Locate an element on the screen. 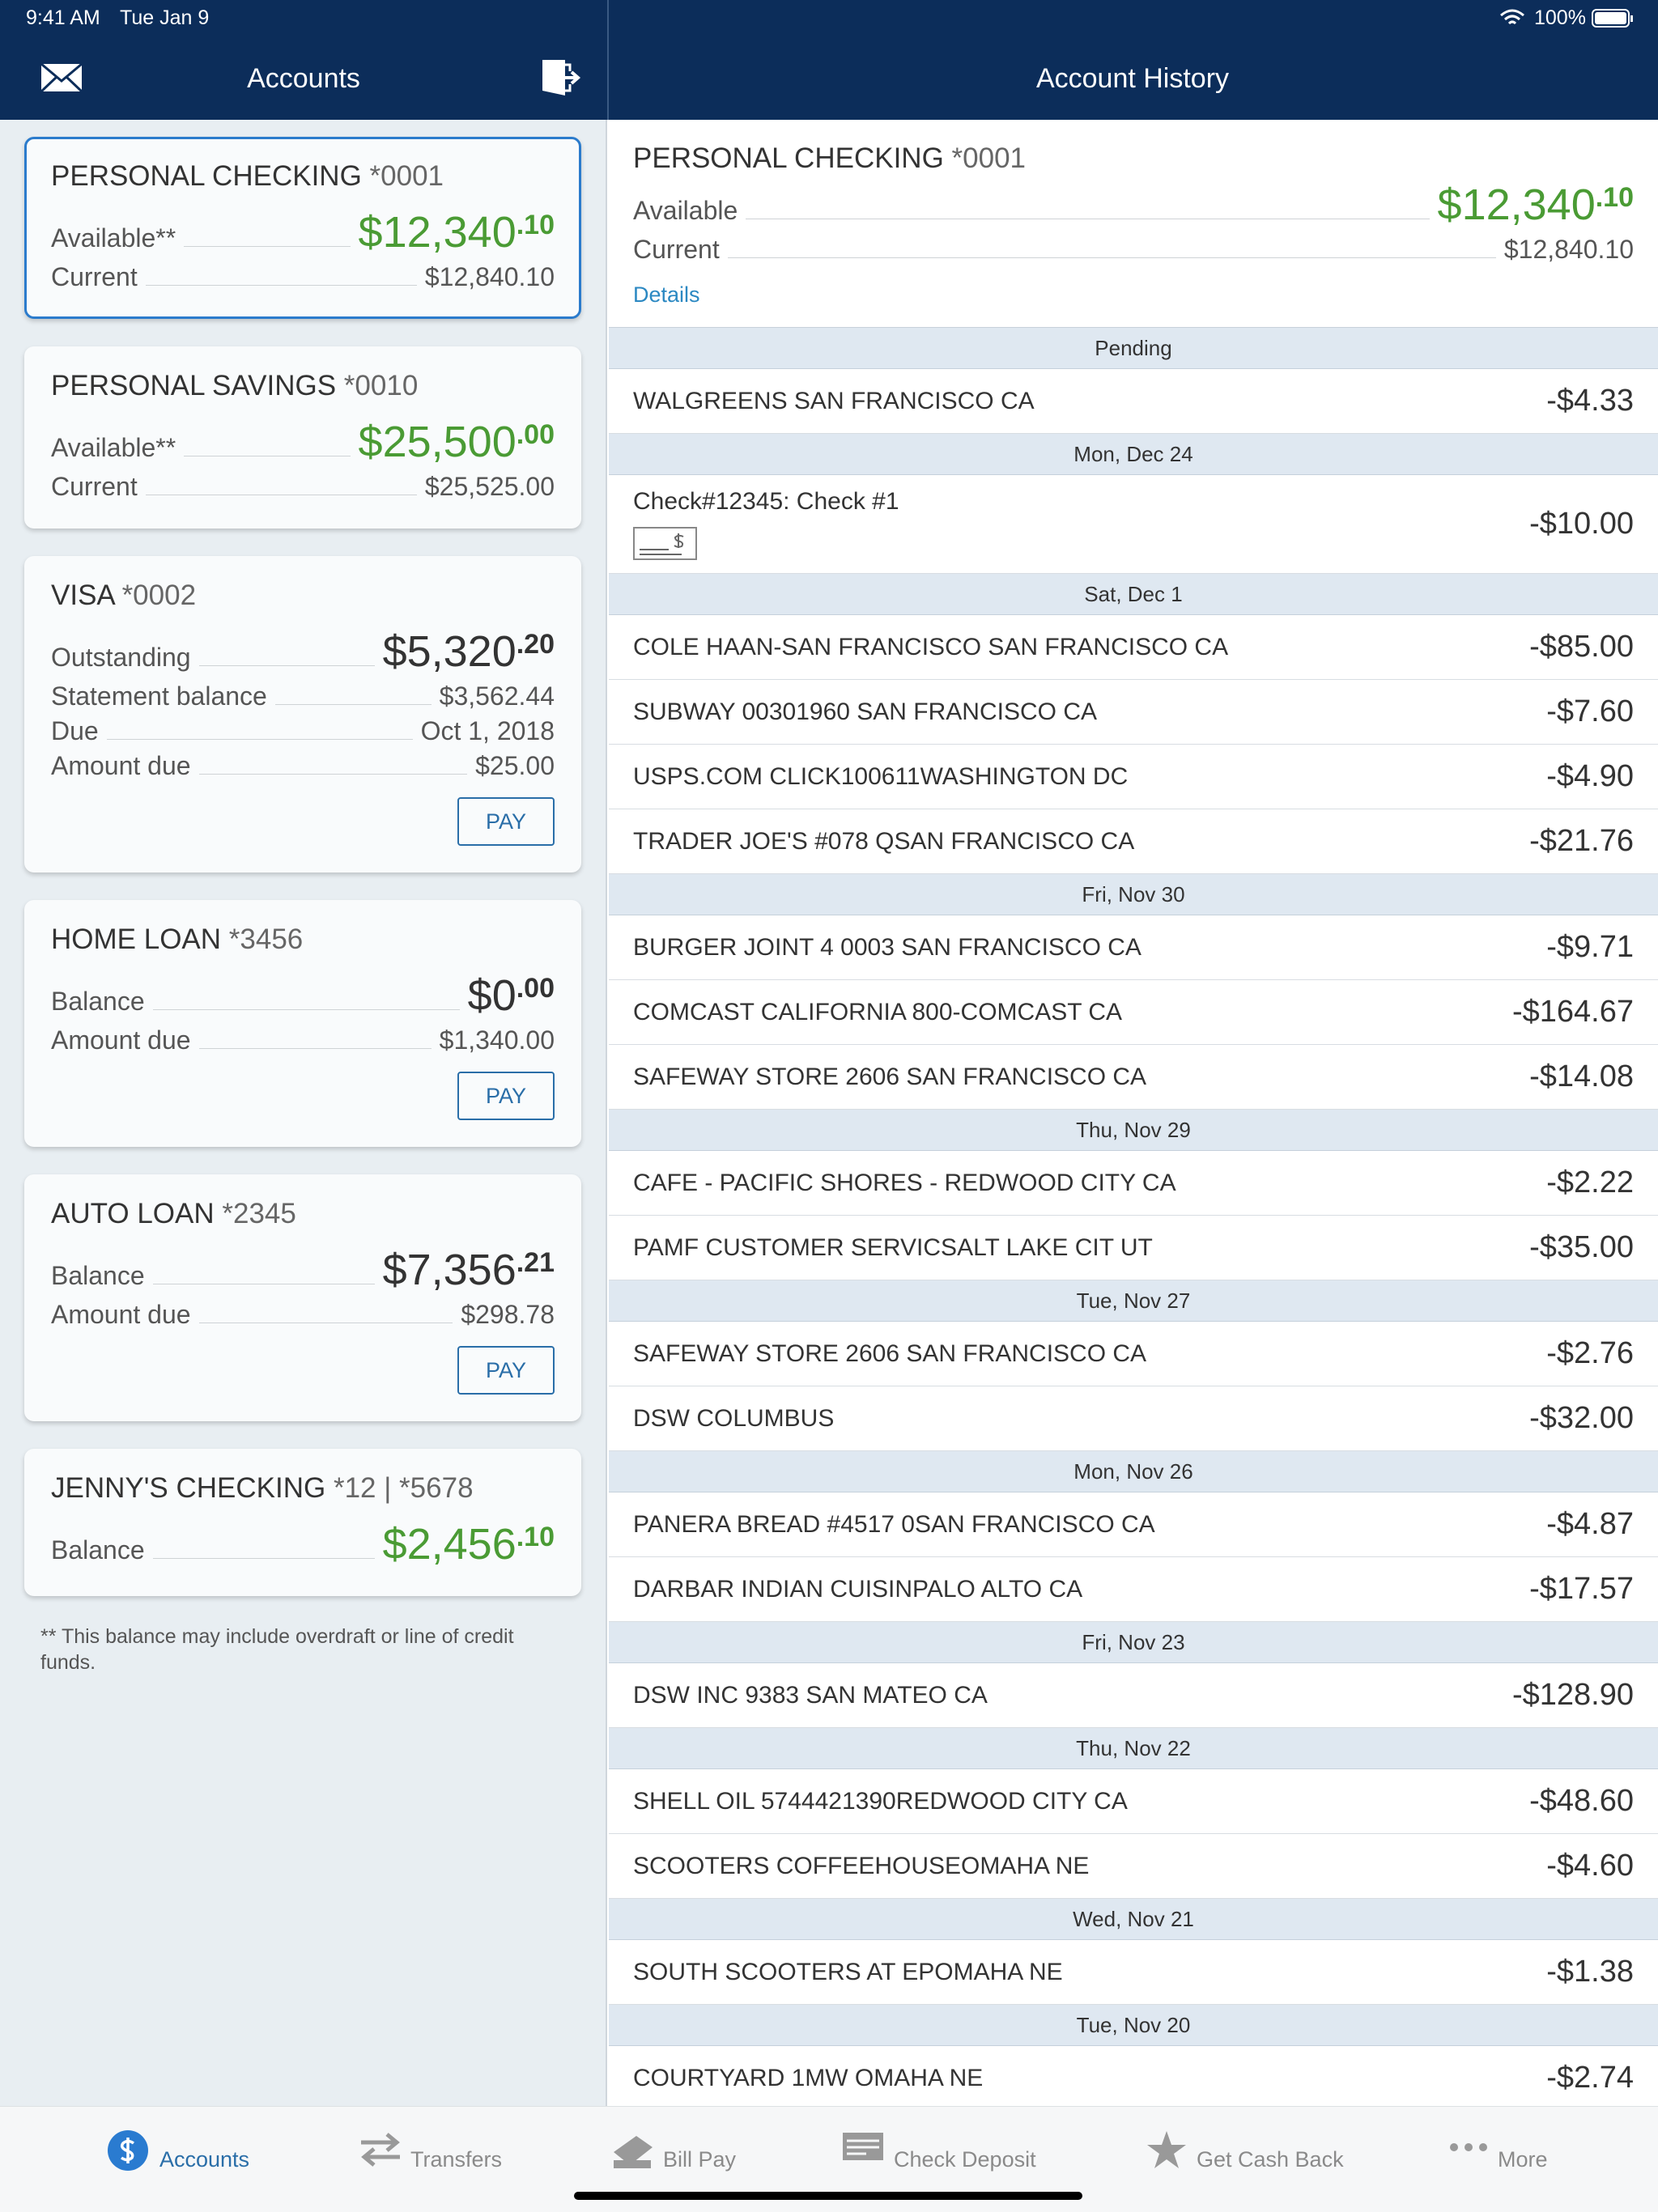 Image resolution: width=1658 pixels, height=2212 pixels. transaction-row: DARBAR INDIAN CUISINPALO ALTO CA -$17.57 is located at coordinates (1133, 1589).